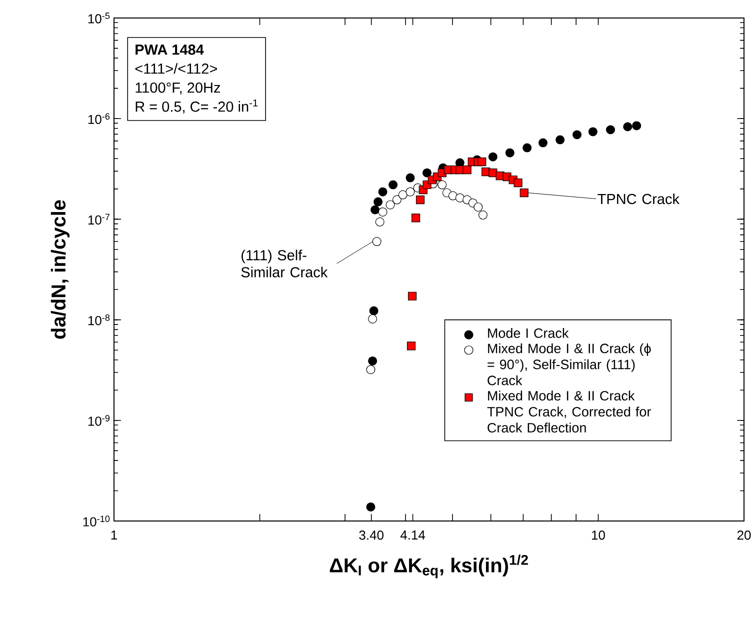 The image size is (753, 618). Describe the element at coordinates (197, 106) in the screenshot. I see `annotation: R = 0.5, C= -20 in$^{-1}$` at that location.